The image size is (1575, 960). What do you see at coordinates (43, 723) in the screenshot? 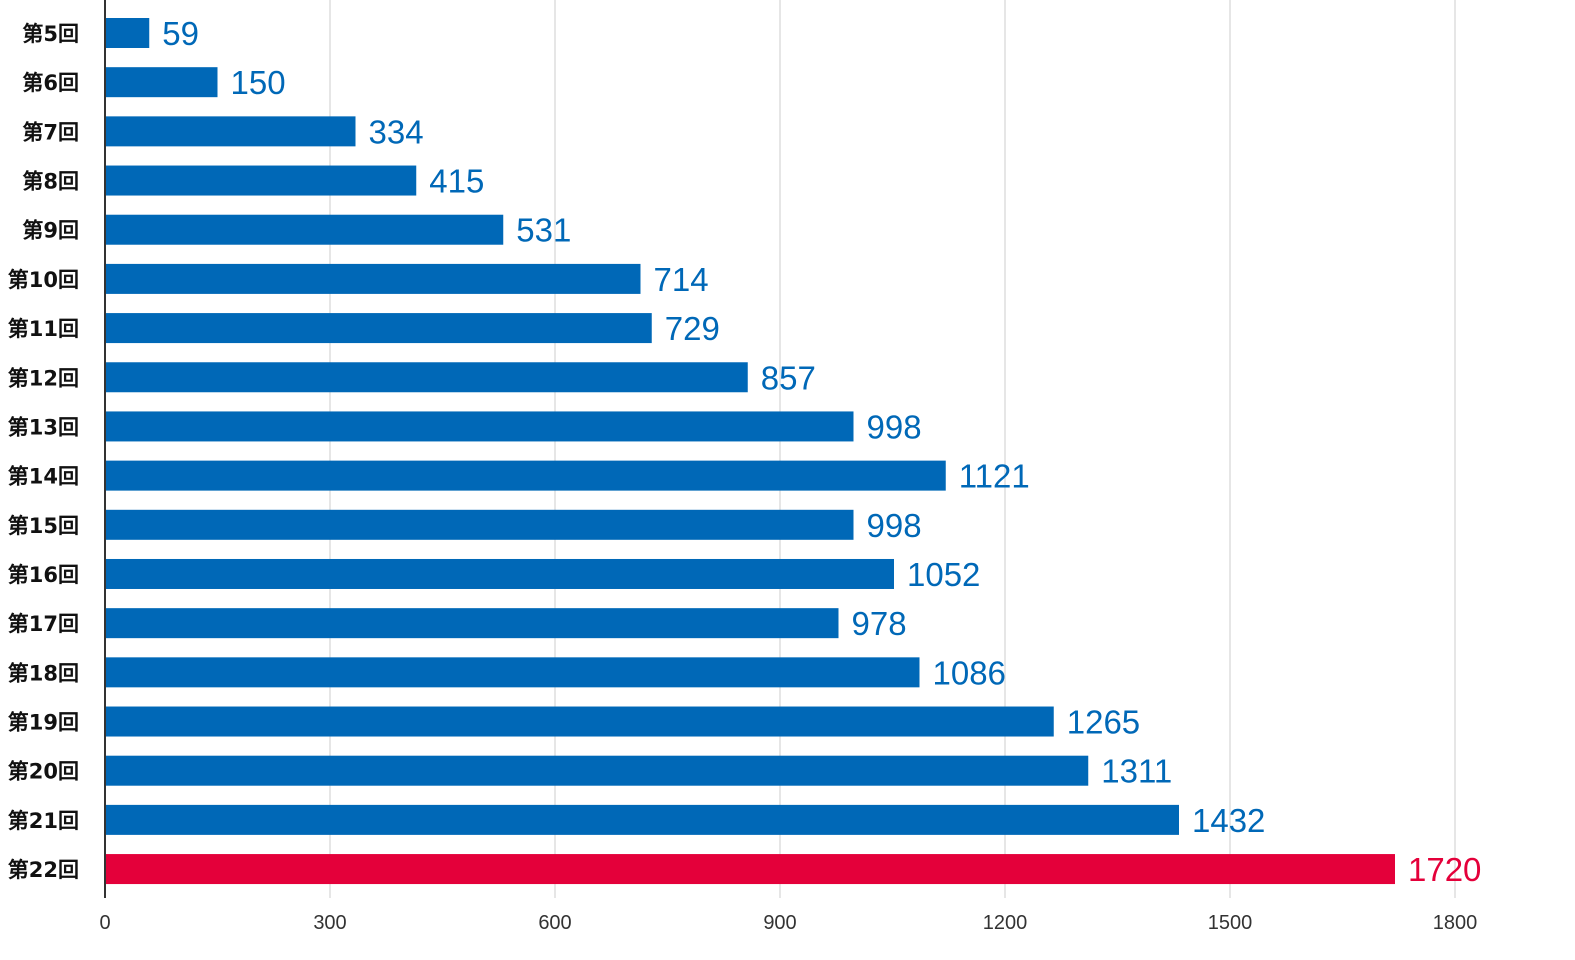
I see `category-label: 第19回` at bounding box center [43, 723].